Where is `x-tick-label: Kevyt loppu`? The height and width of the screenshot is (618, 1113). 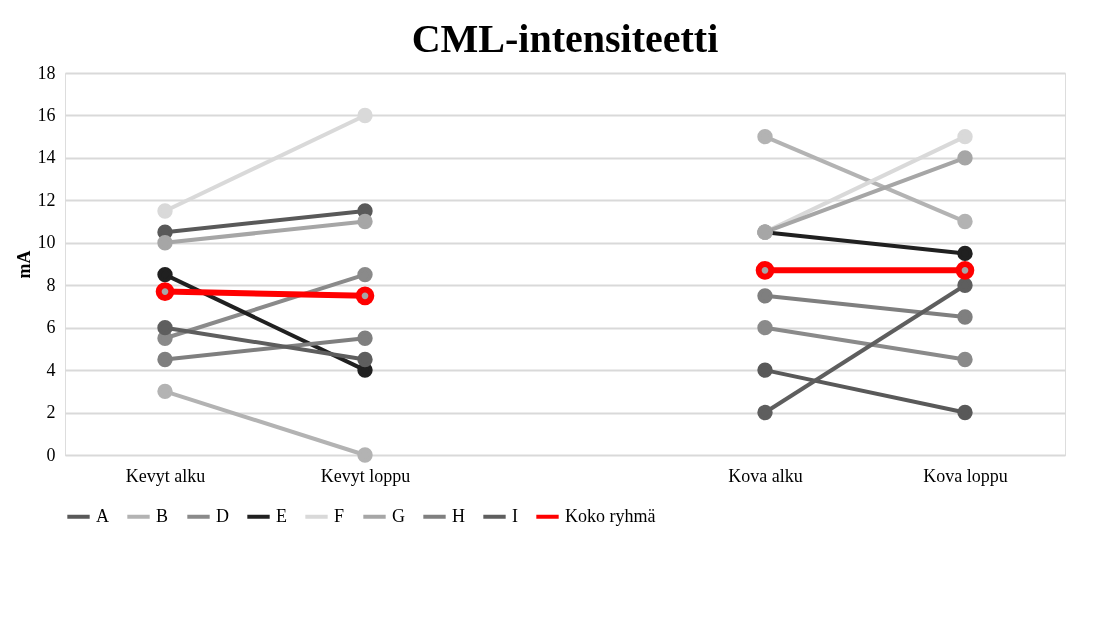
x-tick-label: Kevyt loppu is located at coordinates (365, 475).